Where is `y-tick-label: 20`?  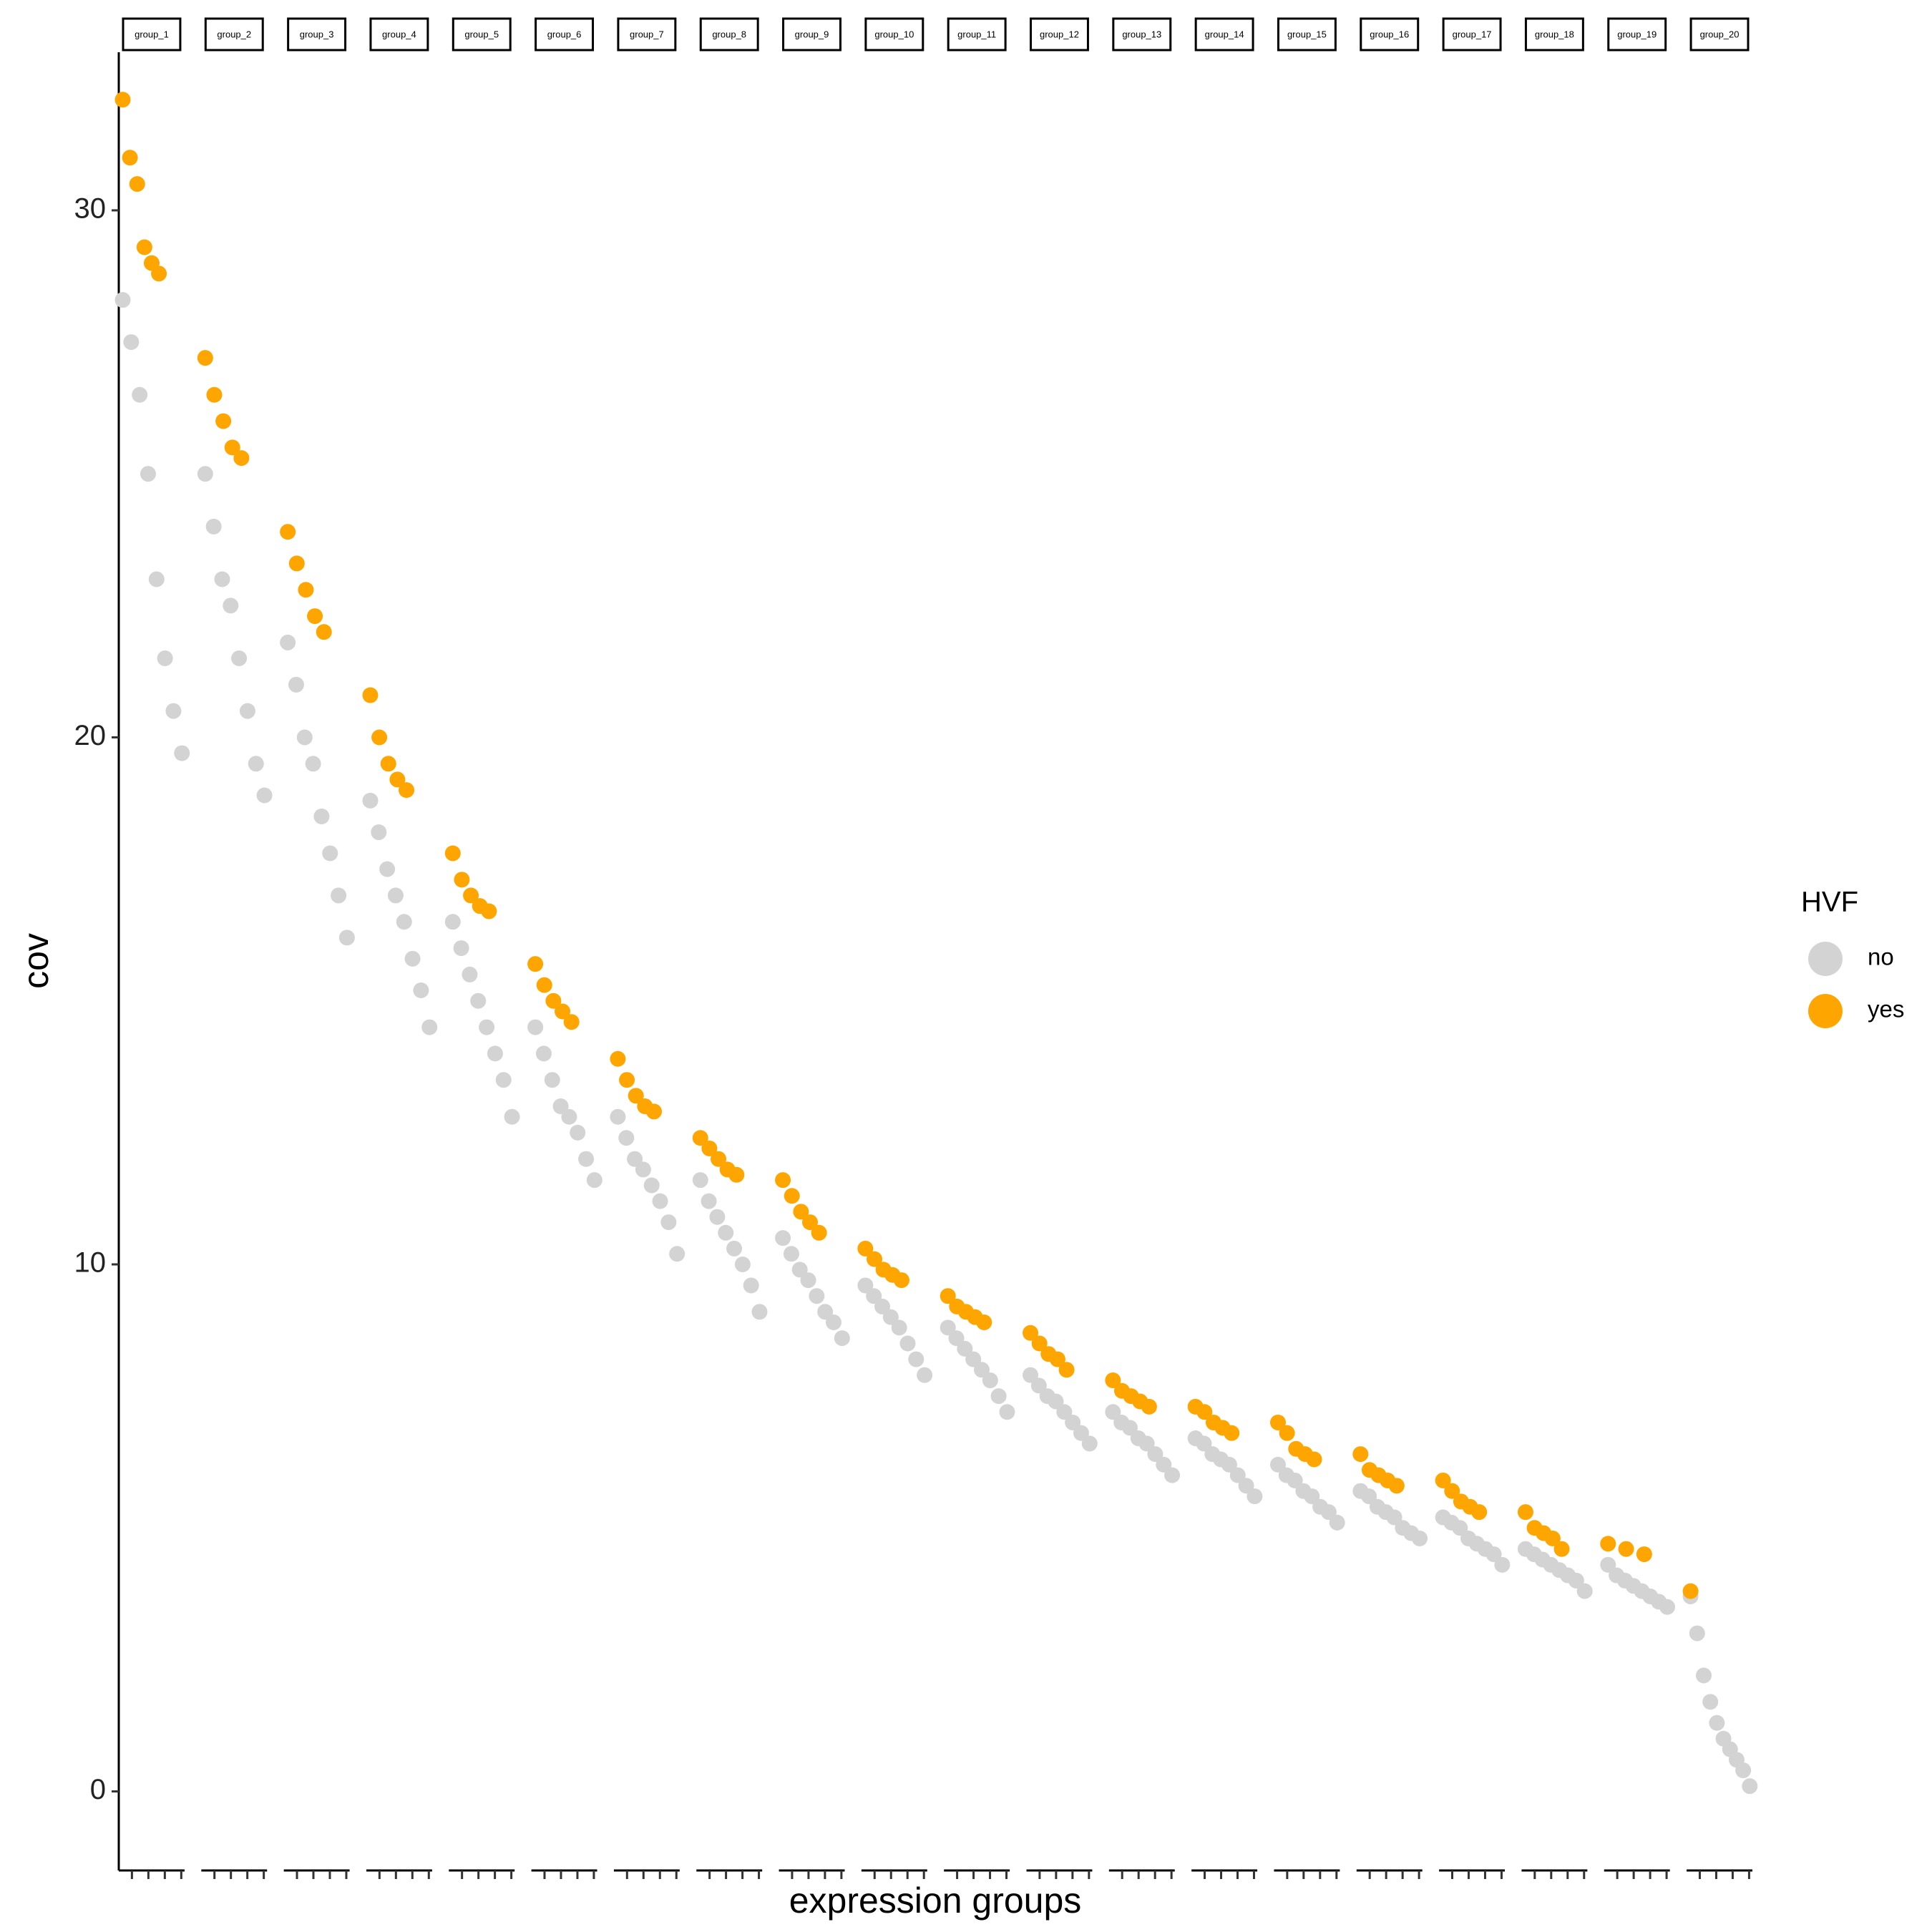
y-tick-label: 20 is located at coordinates (90, 735).